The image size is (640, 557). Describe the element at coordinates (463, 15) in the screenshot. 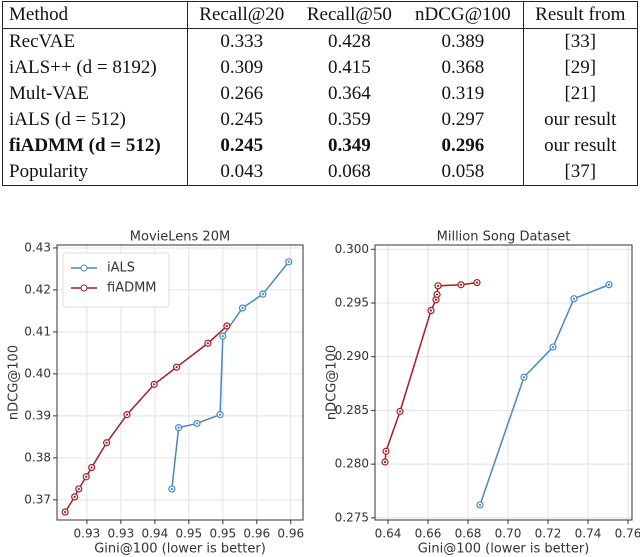

I see `header-cell: nDCG@100` at that location.